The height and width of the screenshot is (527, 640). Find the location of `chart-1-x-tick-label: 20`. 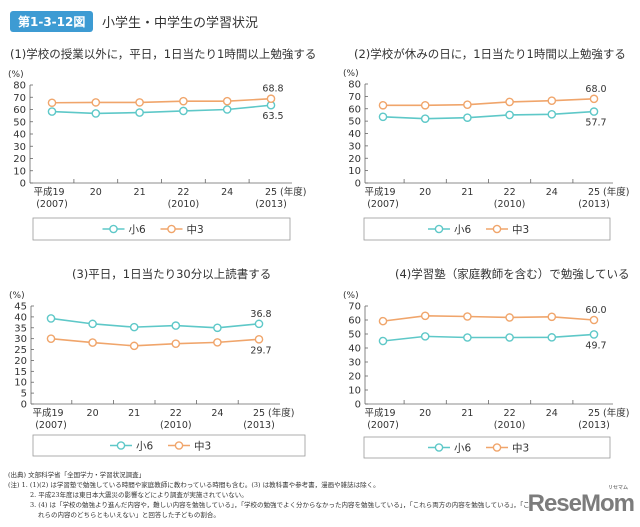

chart-1-x-tick-label: 20 is located at coordinates (96, 192).